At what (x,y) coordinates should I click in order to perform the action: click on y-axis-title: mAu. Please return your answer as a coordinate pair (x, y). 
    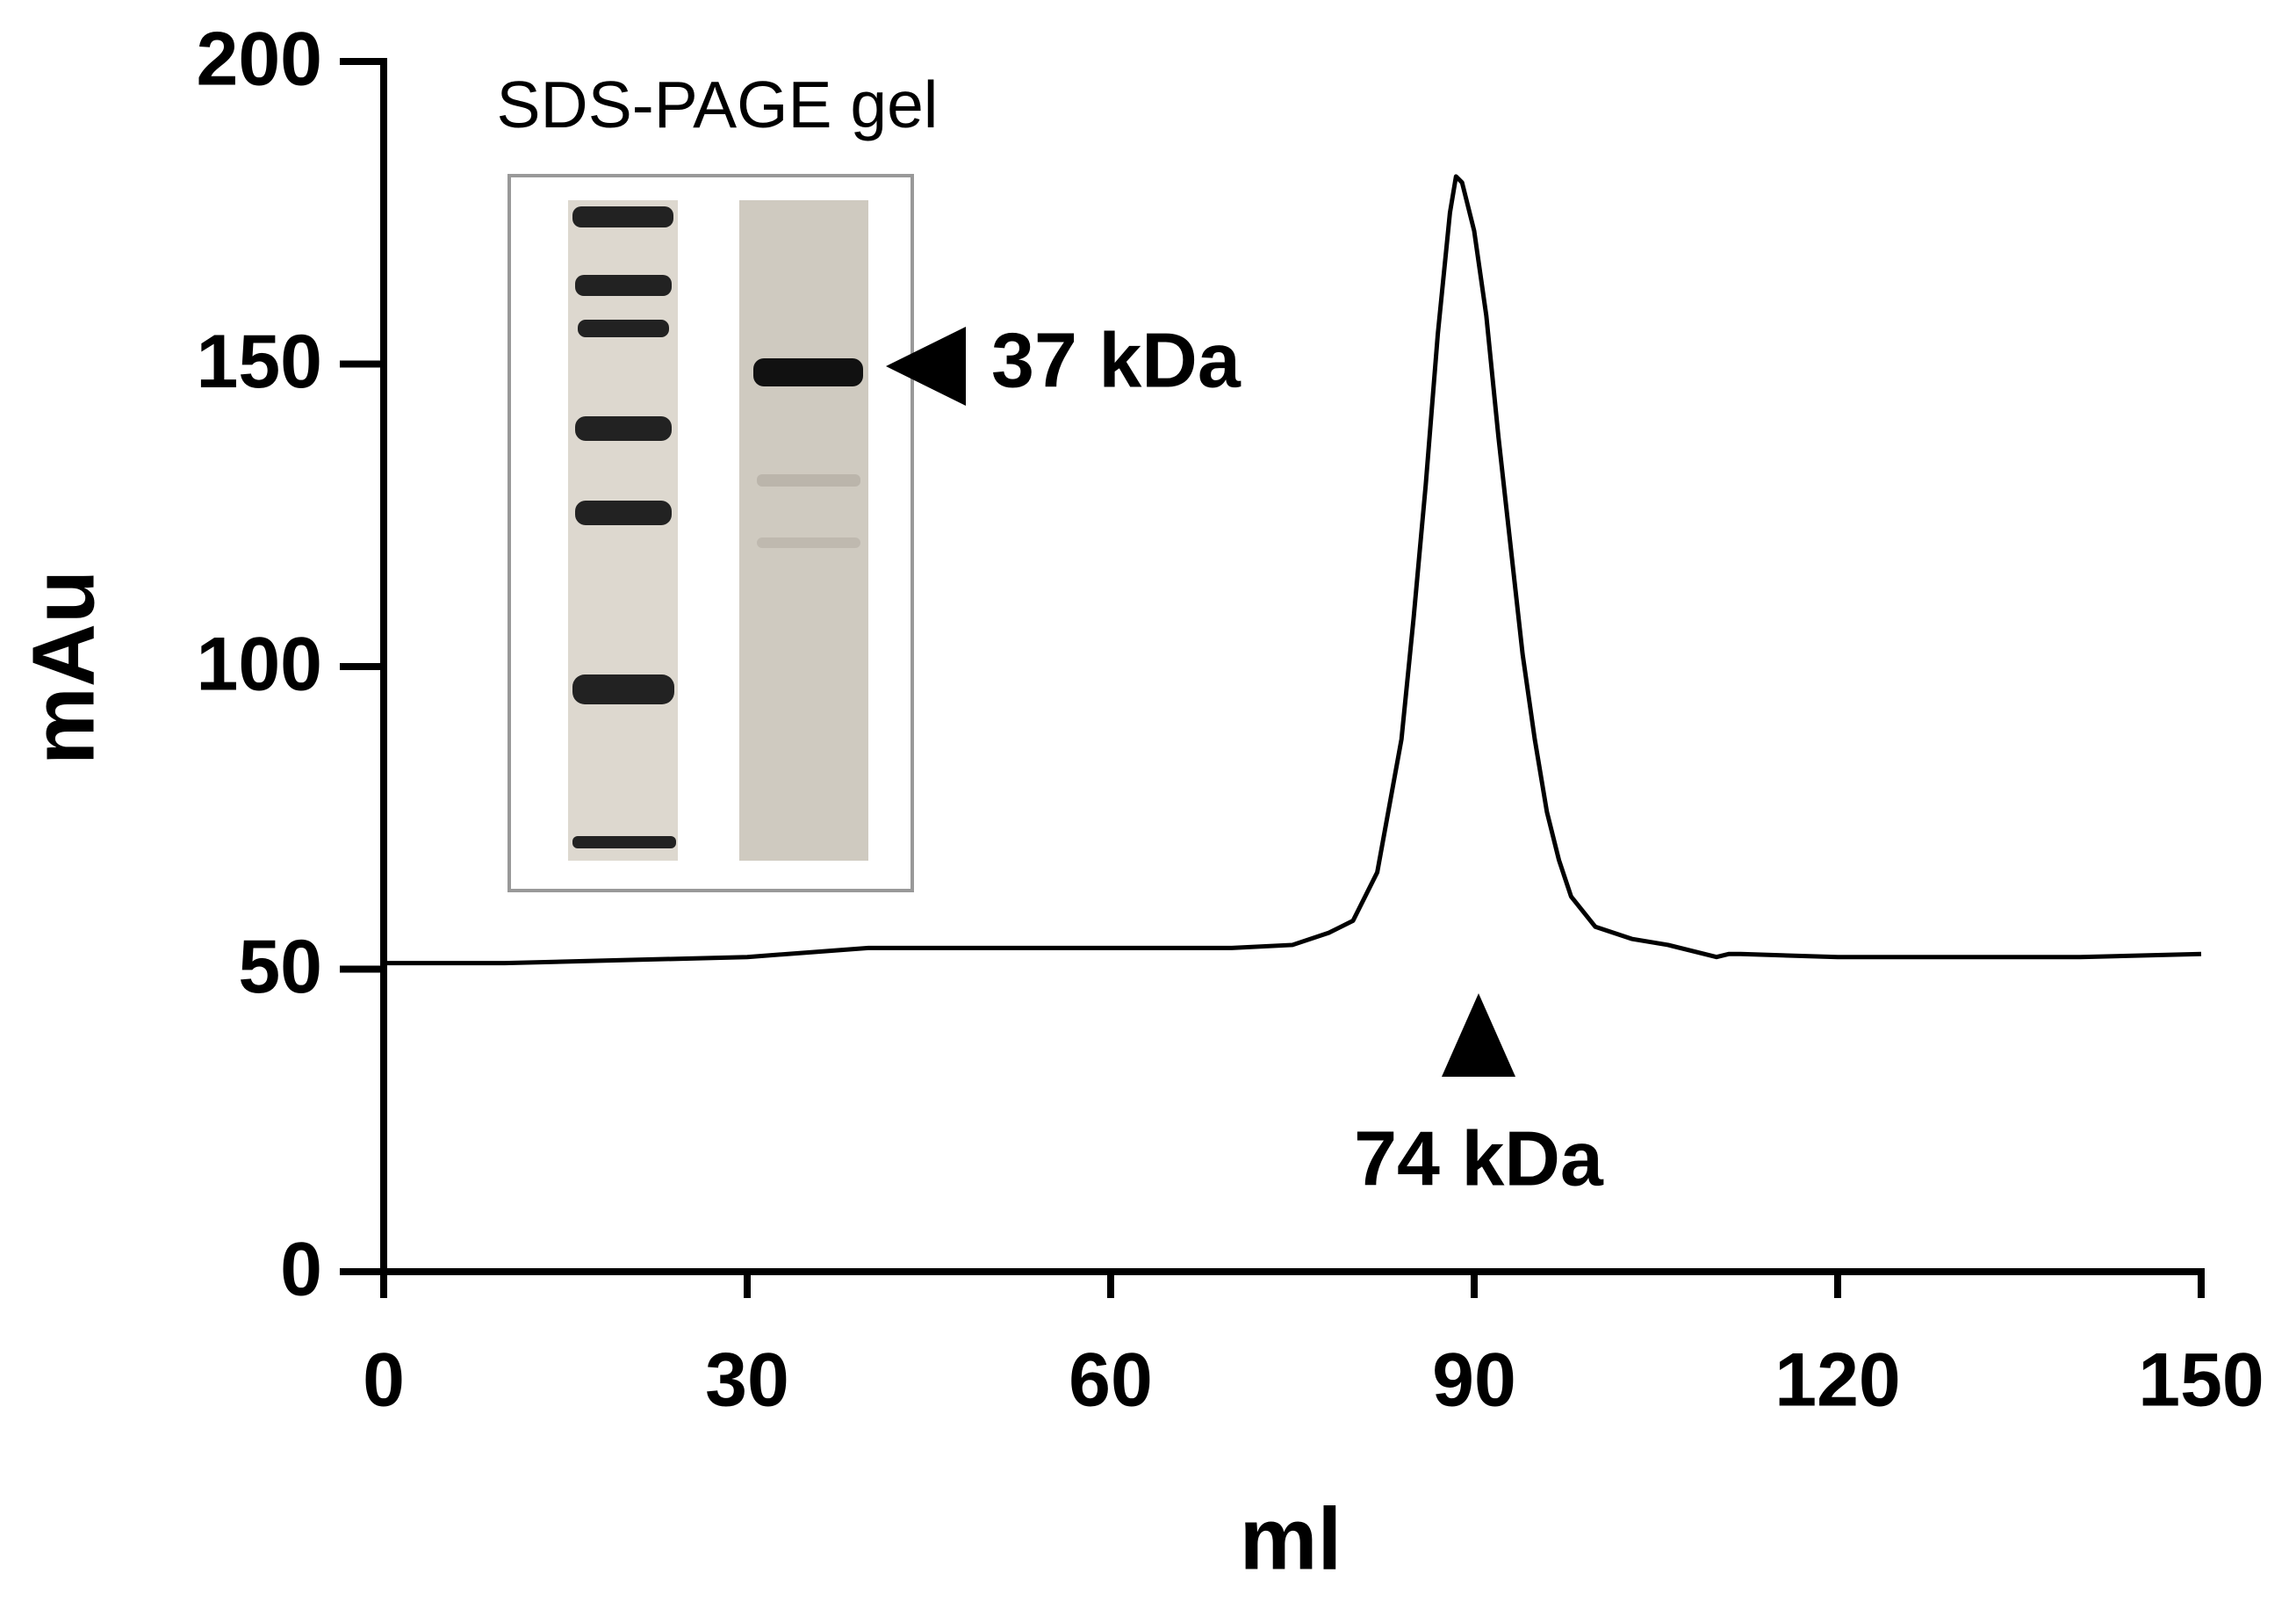
    Looking at the image, I should click on (63, 667).